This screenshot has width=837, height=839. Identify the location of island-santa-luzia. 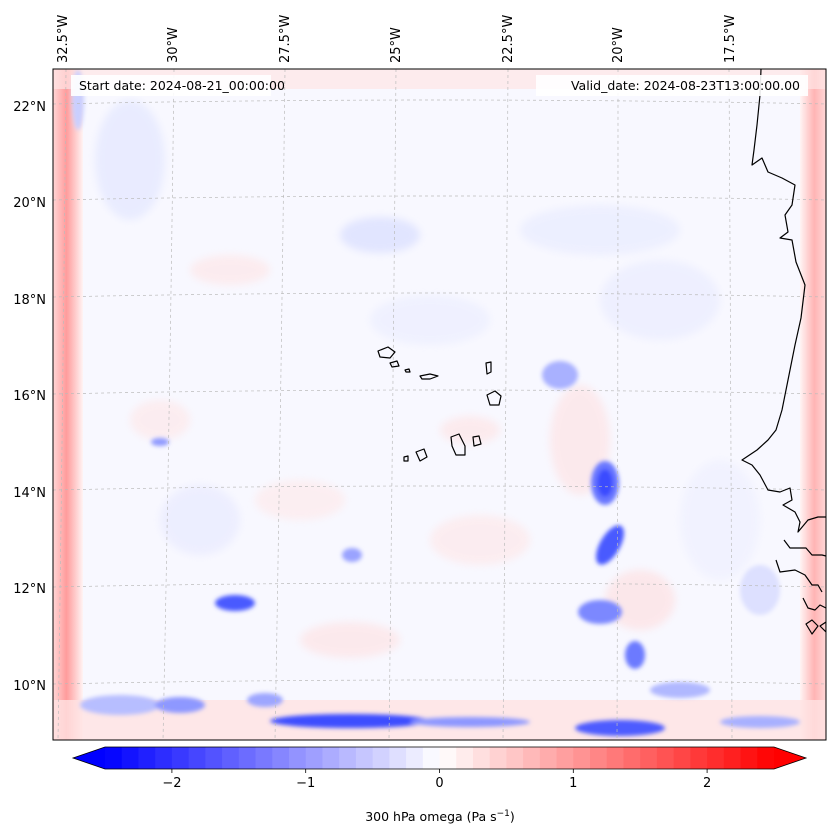
(407, 370).